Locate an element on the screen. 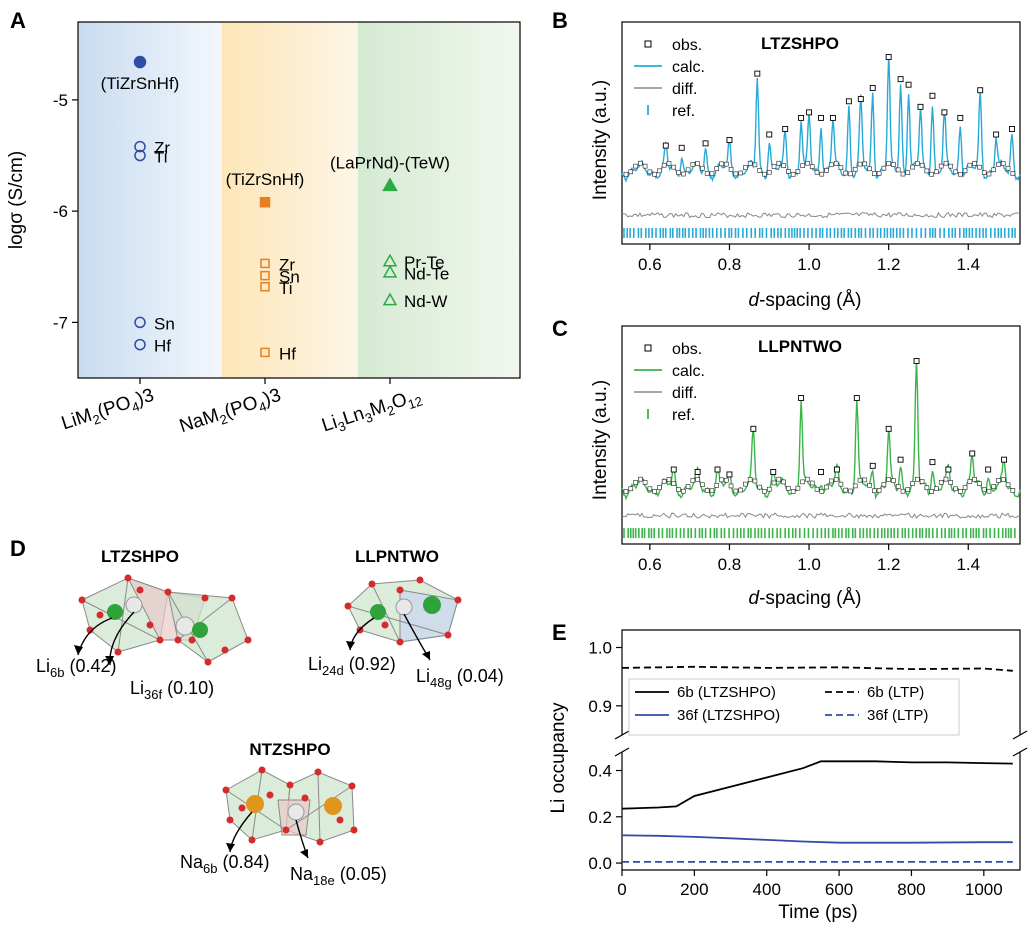  category-label-part: )3 is located at coordinates (145, 397).